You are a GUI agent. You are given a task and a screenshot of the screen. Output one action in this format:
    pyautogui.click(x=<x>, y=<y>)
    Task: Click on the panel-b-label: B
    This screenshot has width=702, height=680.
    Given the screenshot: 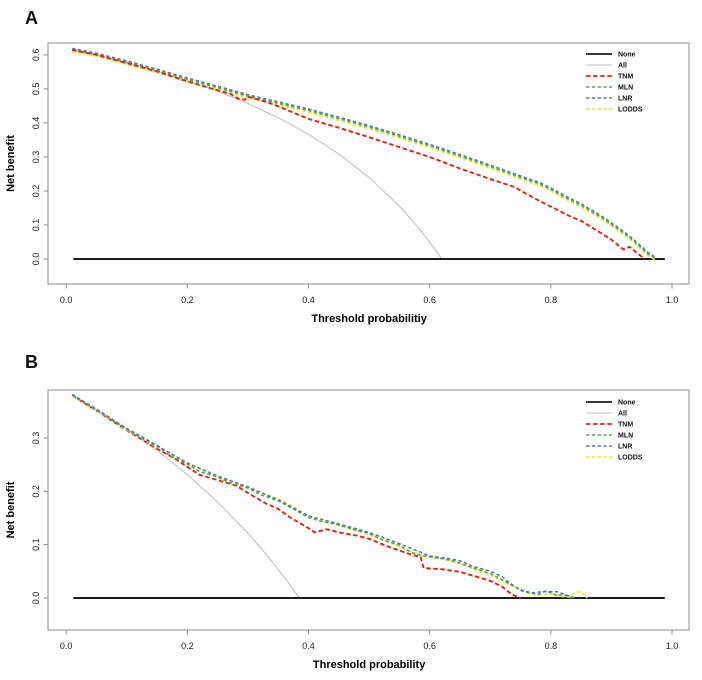 What is the action you would take?
    pyautogui.click(x=31, y=362)
    